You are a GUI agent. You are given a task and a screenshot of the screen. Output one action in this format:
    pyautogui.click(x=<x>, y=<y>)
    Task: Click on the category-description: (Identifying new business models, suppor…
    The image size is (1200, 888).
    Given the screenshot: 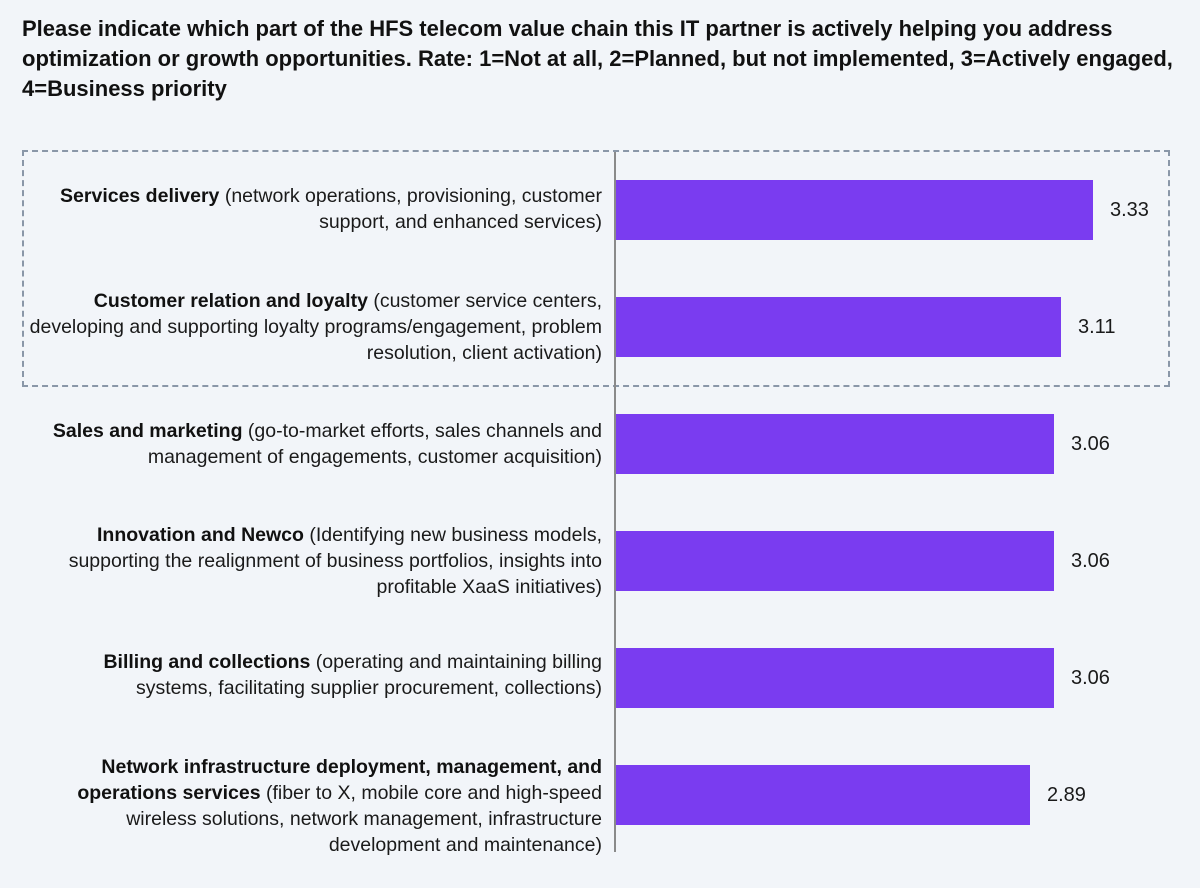 What is the action you would take?
    pyautogui.click(x=335, y=561)
    